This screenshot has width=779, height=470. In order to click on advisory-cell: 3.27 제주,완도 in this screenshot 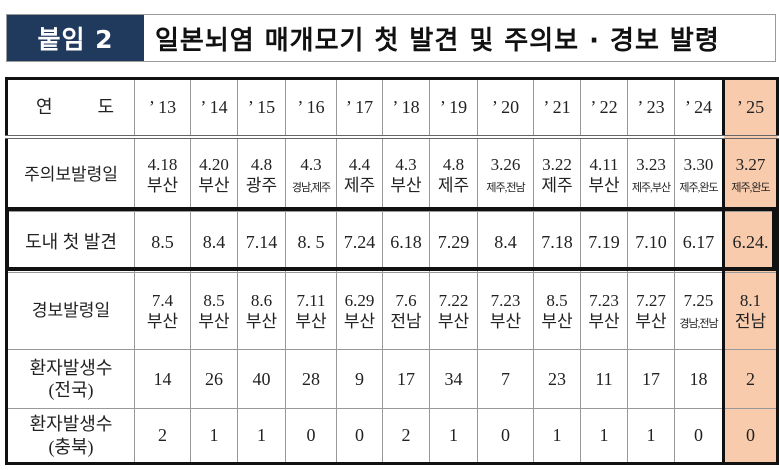, I will do `click(750, 174)`.